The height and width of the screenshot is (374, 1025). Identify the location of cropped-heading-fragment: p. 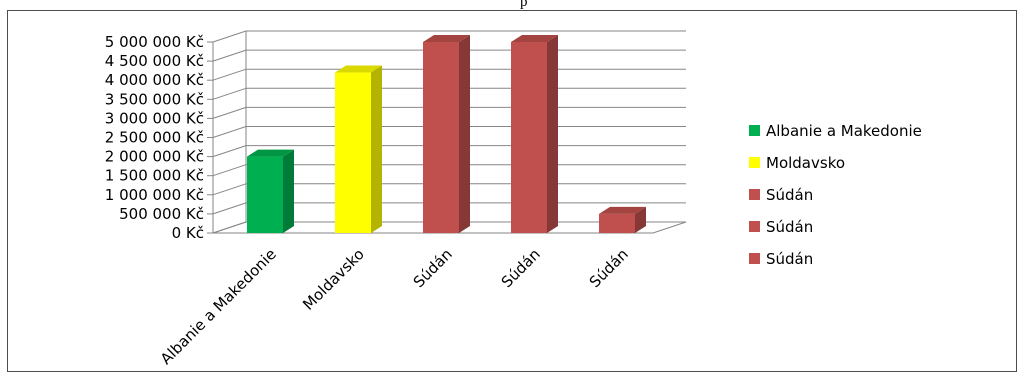
(524, 5).